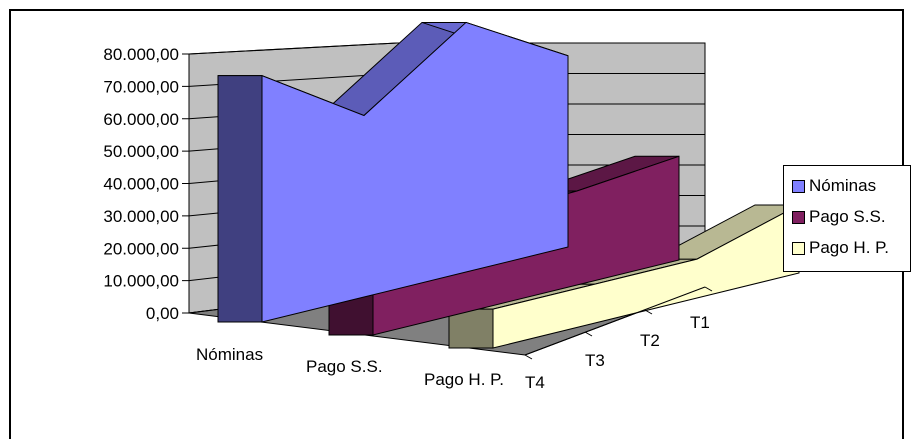 This screenshot has width=911, height=439. Describe the element at coordinates (229, 354) in the screenshot. I see `x-category-label: Nóminas` at that location.